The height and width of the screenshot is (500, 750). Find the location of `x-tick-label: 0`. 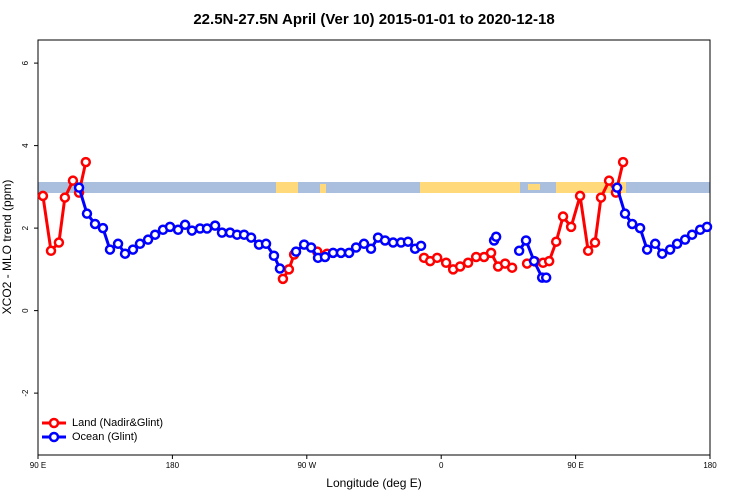

x-tick-label: 0 is located at coordinates (441, 465).